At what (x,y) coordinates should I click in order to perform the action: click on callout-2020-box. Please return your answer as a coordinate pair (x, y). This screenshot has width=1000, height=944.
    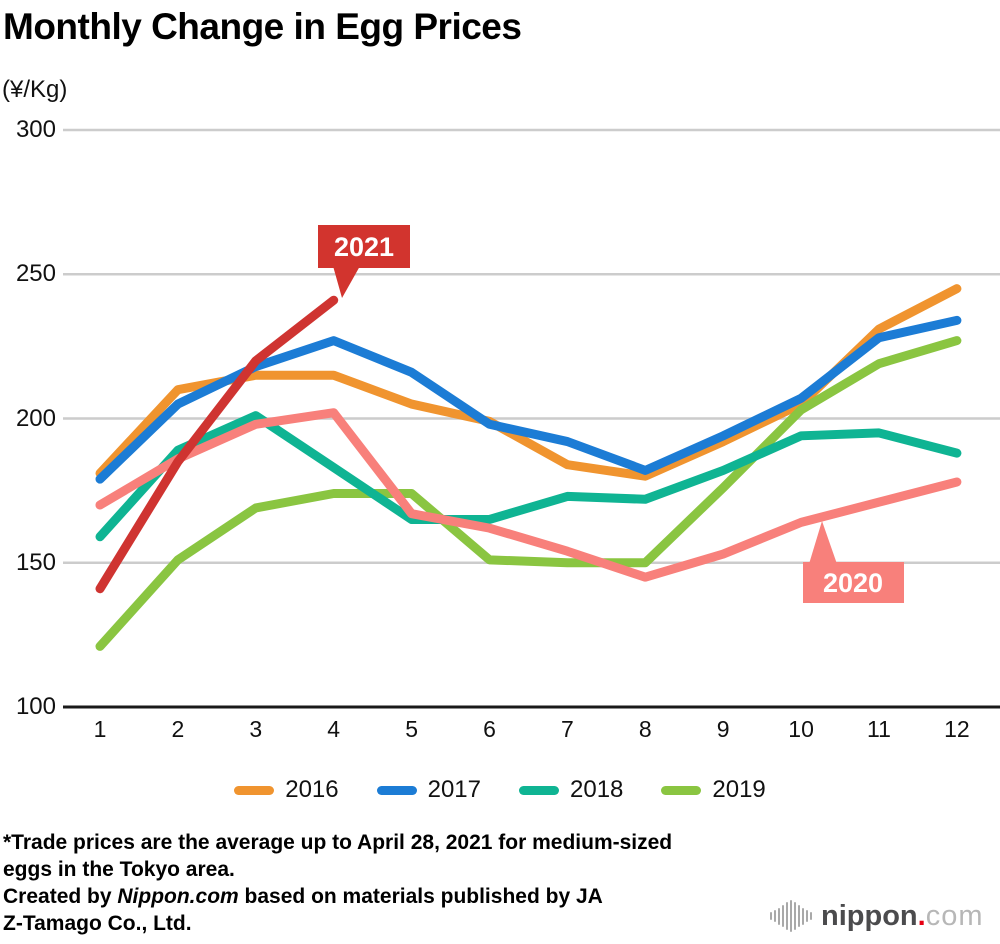
    Looking at the image, I should click on (853, 582).